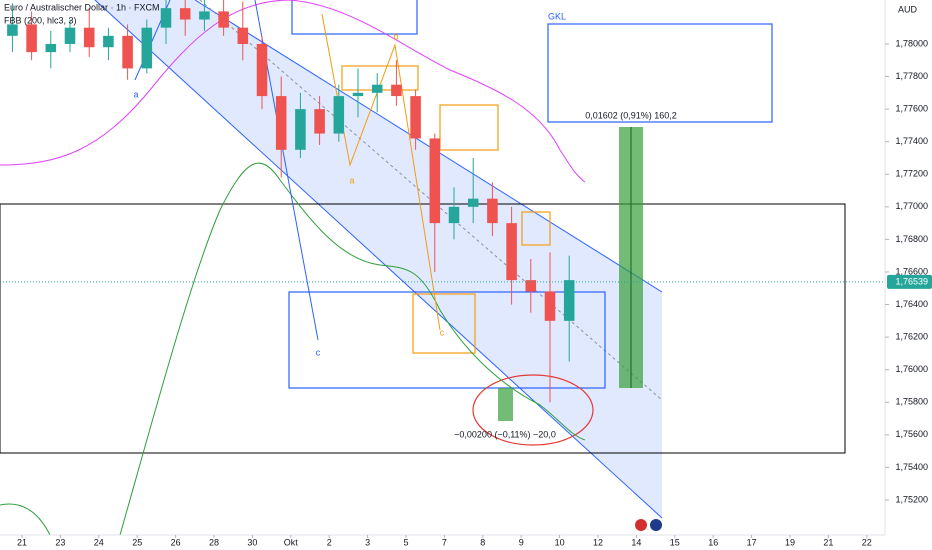 This screenshot has height=550, width=932. Describe the element at coordinates (911, 76) in the screenshot. I see `y-tick-label: 1,77800` at that location.